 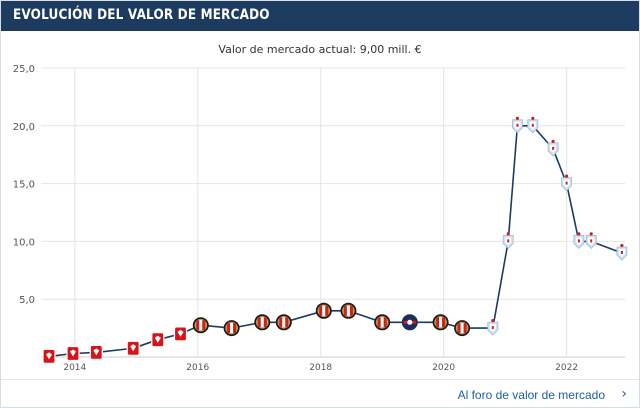 I want to click on x-tick-label: 2022, so click(x=566, y=368).